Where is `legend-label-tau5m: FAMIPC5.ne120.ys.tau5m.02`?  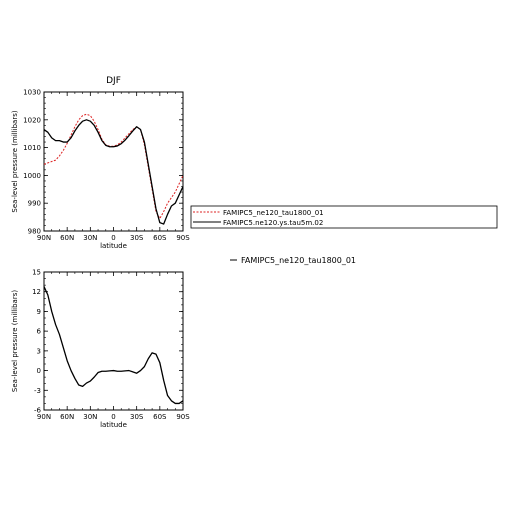
legend-label-tau5m: FAMIPC5.ne120.ys.tau5m.02 is located at coordinates (273, 223).